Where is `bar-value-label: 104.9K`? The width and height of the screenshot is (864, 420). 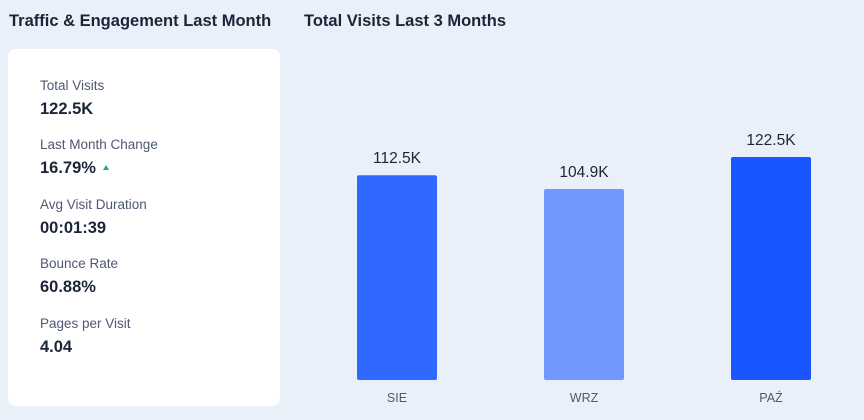 bar-value-label: 104.9K is located at coordinates (584, 172).